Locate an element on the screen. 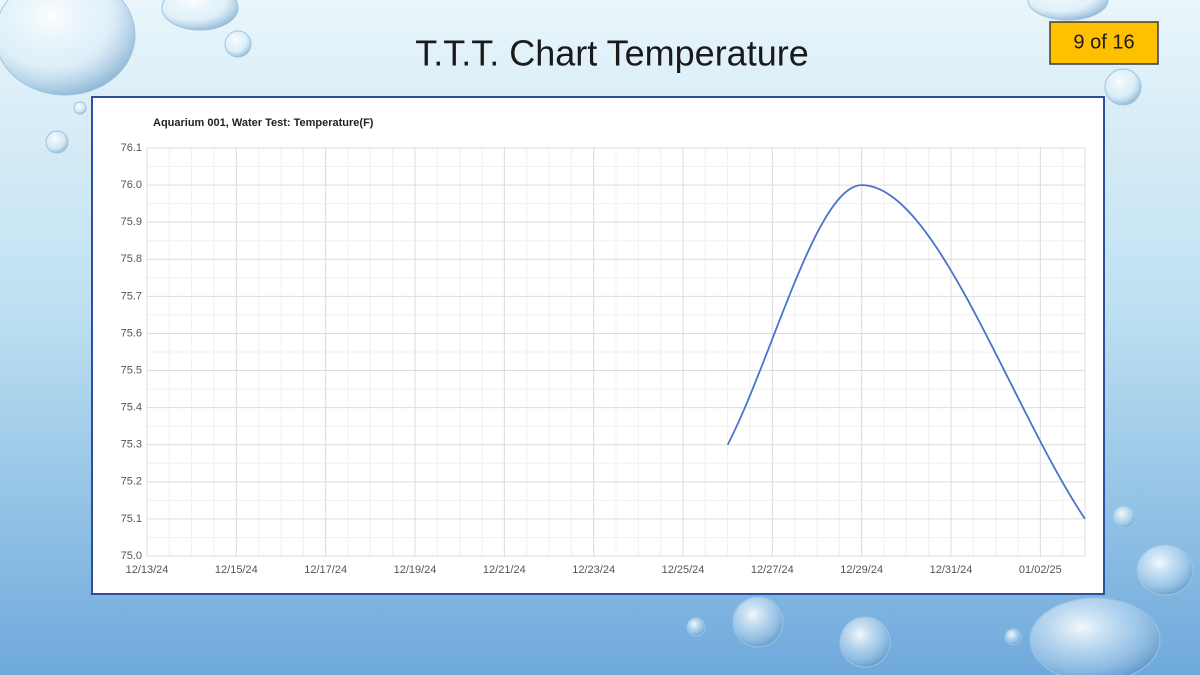 This screenshot has width=1200, height=675. page-badge-text: 9 of 16 is located at coordinates (1103, 42).